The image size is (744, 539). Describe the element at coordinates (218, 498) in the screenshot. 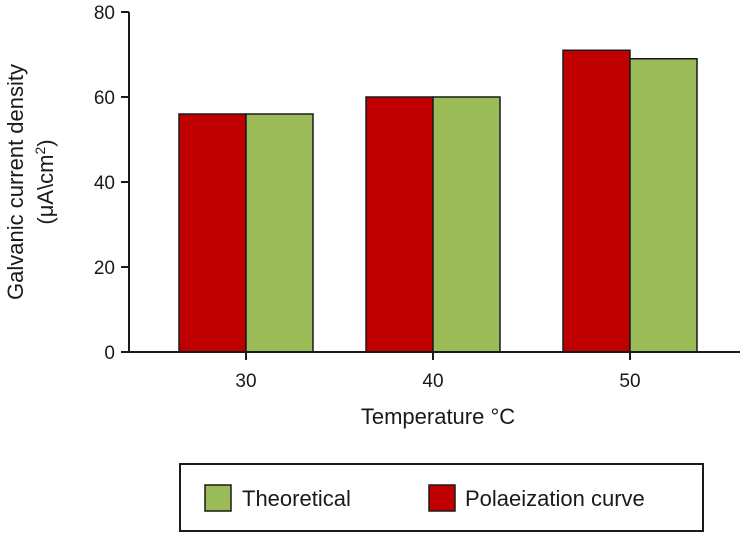

I see `legend-swatch-theoretical` at that location.